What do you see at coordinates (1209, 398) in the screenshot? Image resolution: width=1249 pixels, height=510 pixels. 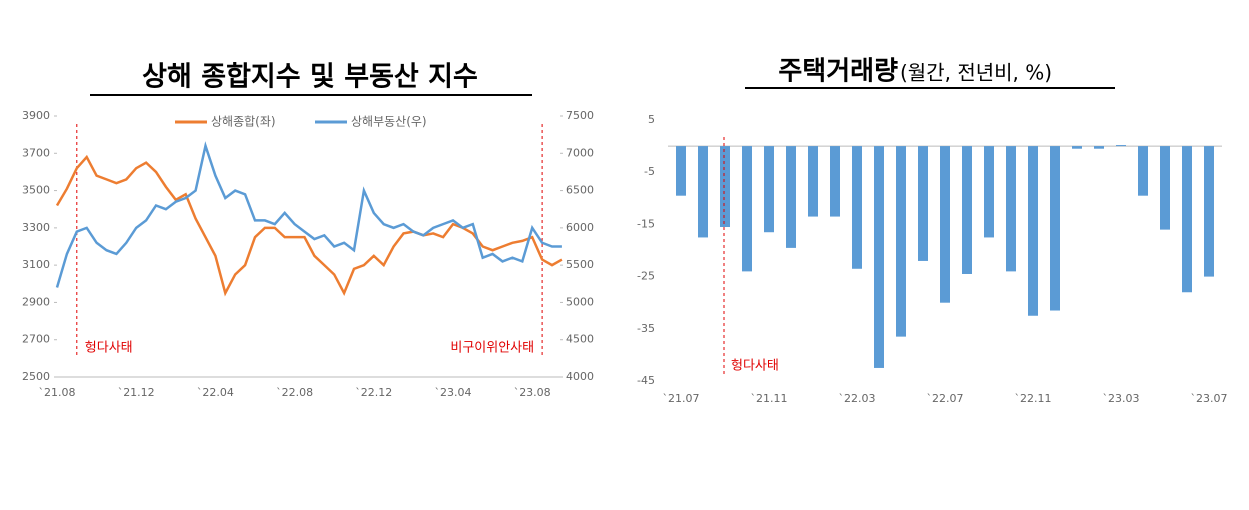 I see `x-tick-label: `23.07` at bounding box center [1209, 398].